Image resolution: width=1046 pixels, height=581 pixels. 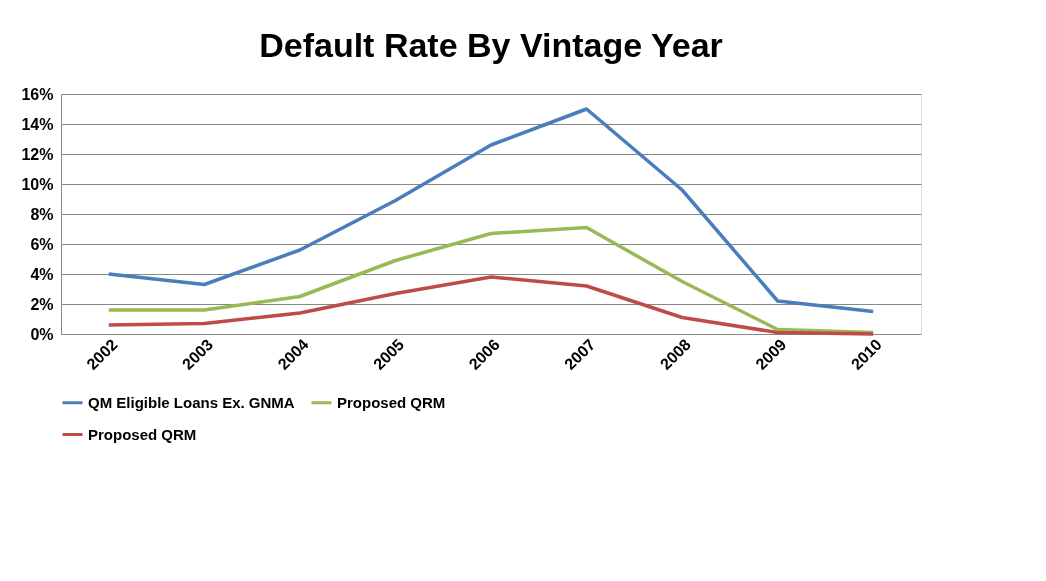 What do you see at coordinates (37, 94) in the screenshot?
I see `y-tick-label: 16%` at bounding box center [37, 94].